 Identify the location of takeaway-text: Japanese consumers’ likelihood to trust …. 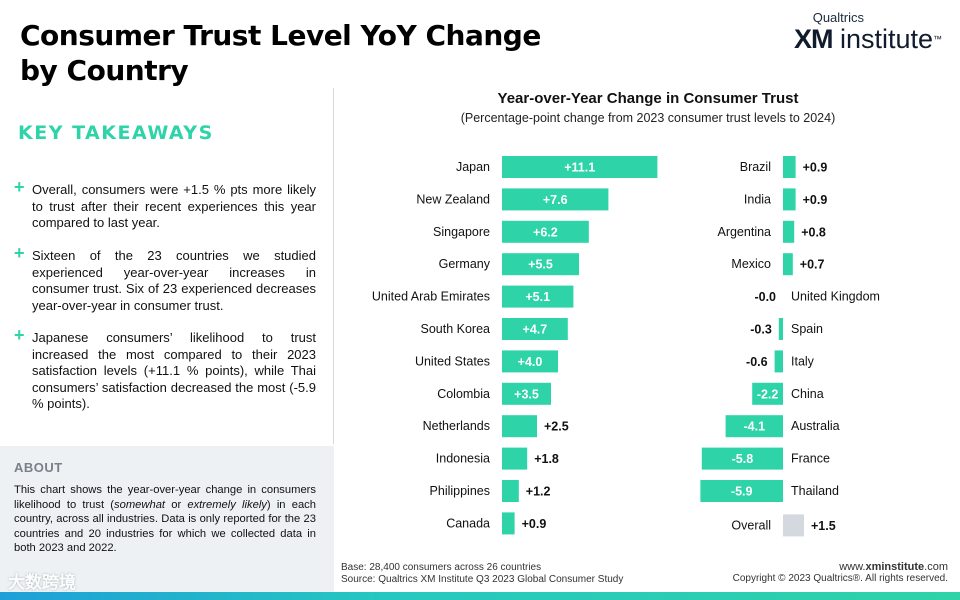
(174, 370).